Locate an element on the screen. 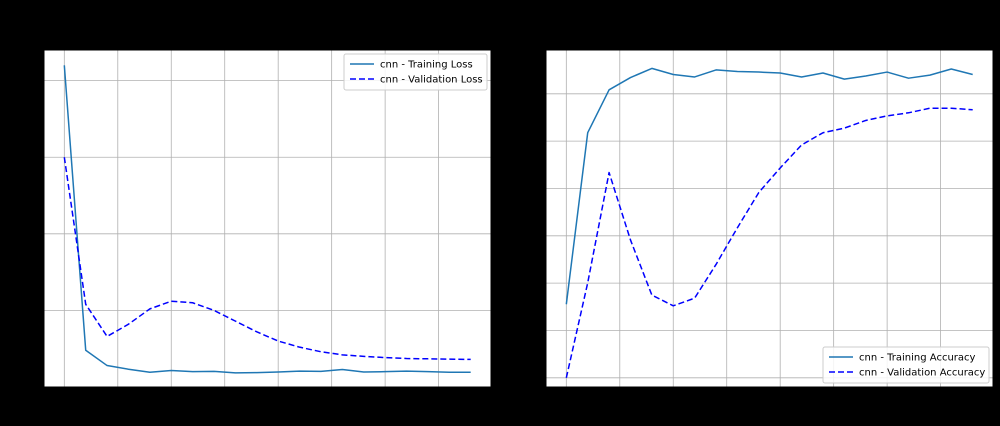 This screenshot has height=426, width=1000. accuracy-legend-label-0: cnn - Training Accuracy is located at coordinates (917, 358).